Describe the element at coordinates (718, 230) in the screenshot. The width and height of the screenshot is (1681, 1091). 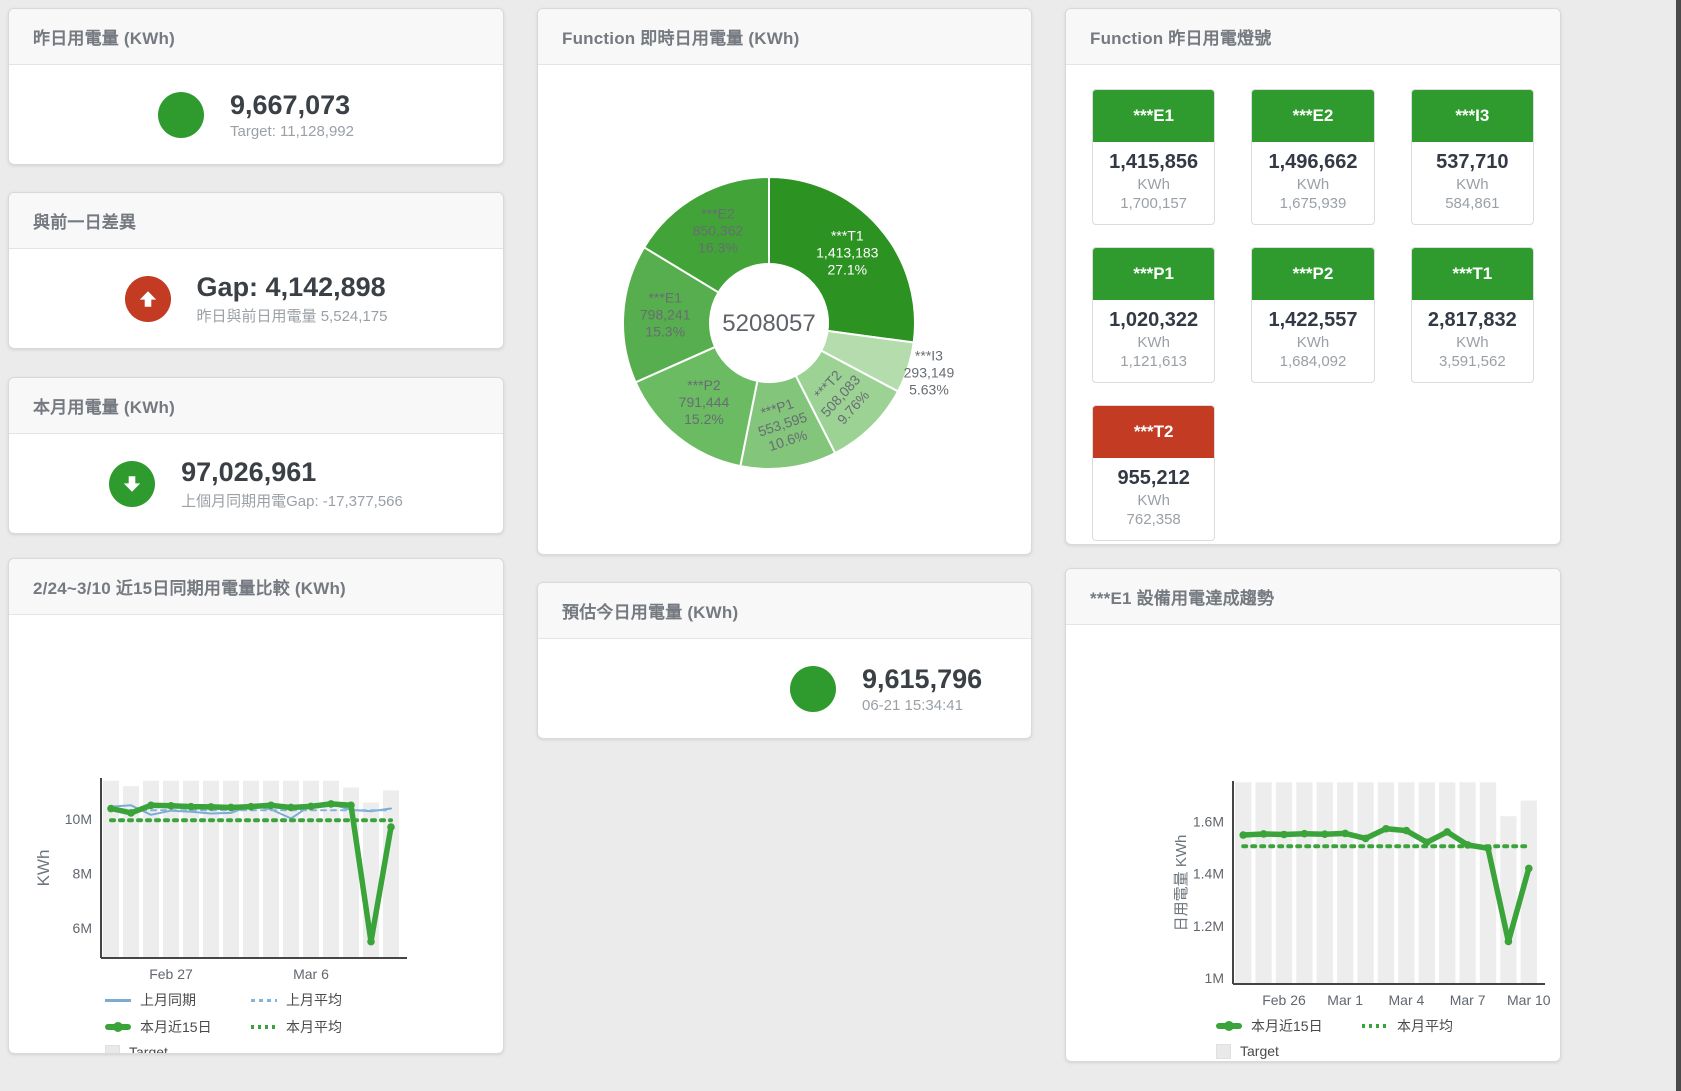
I see `donut-label: ***E2 850,362 16.3%` at that location.